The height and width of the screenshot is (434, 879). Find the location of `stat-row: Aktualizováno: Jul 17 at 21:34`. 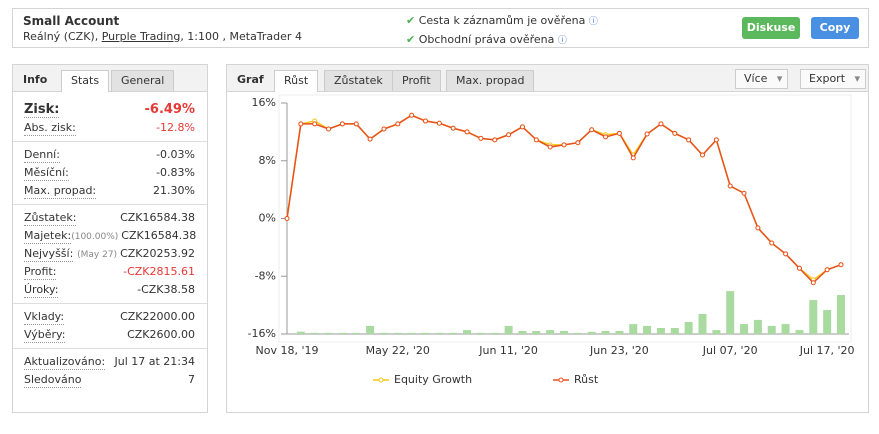

stat-row: Aktualizováno: Jul 17 at 21:34 is located at coordinates (110, 362).